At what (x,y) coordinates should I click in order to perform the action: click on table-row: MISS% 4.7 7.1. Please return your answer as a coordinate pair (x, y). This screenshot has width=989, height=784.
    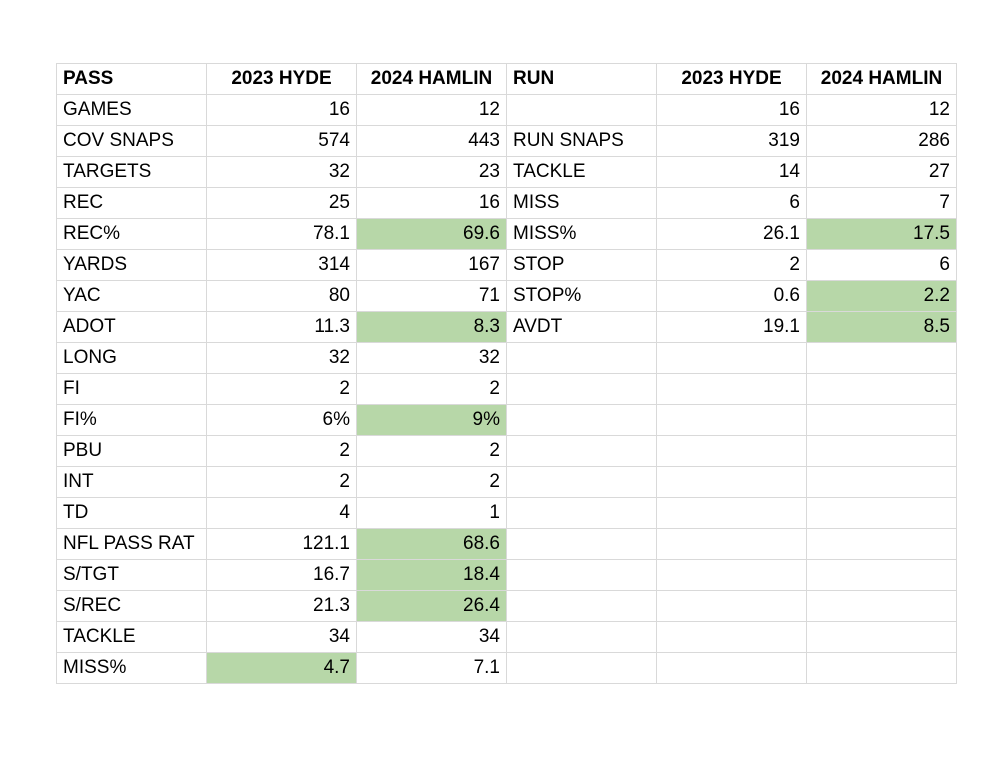
    Looking at the image, I should click on (506, 668).